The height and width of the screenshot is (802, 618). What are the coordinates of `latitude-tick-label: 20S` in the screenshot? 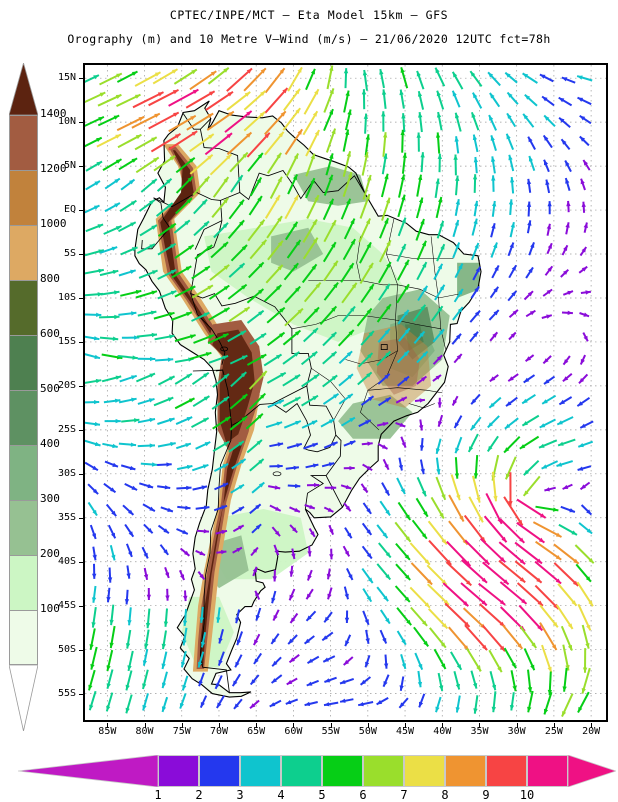 It's located at (58, 385).